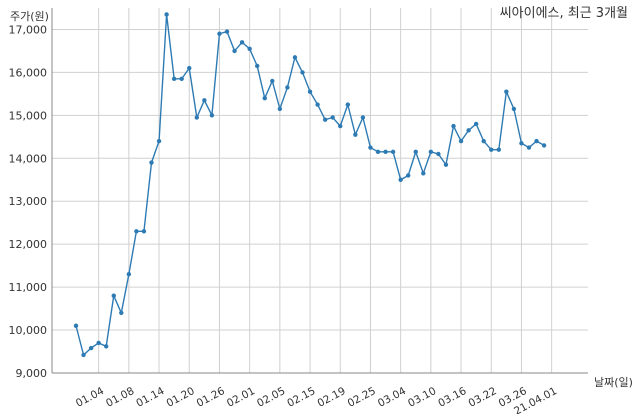 This screenshot has height=414, width=640. Describe the element at coordinates (241, 397) in the screenshot. I see `x-tick-label: 02.01` at that location.